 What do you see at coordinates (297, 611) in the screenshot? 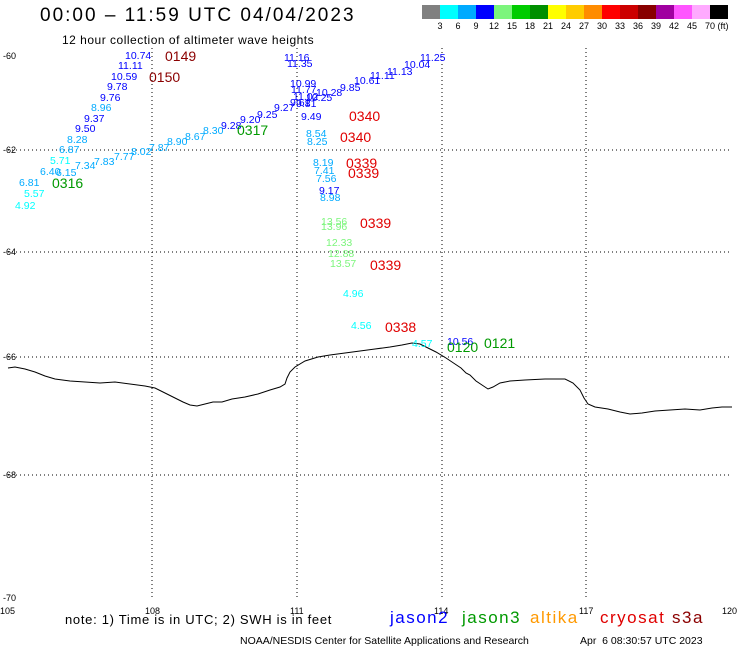
I see `longitude-label: 111` at bounding box center [297, 611].